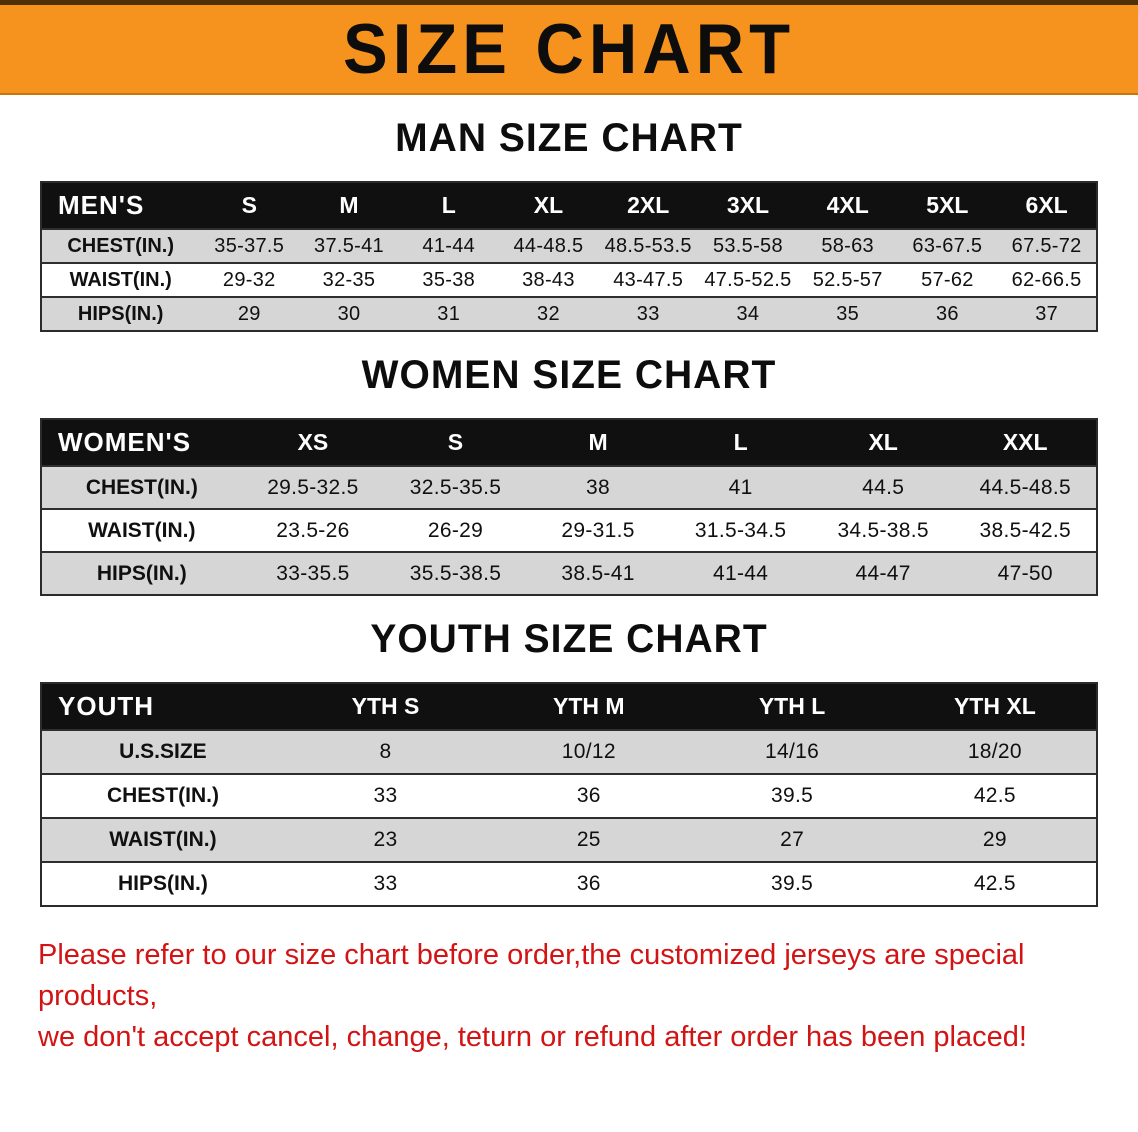 The image size is (1138, 1132). Describe the element at coordinates (740, 487) in the screenshot. I see `size-value-cell: 41` at that location.